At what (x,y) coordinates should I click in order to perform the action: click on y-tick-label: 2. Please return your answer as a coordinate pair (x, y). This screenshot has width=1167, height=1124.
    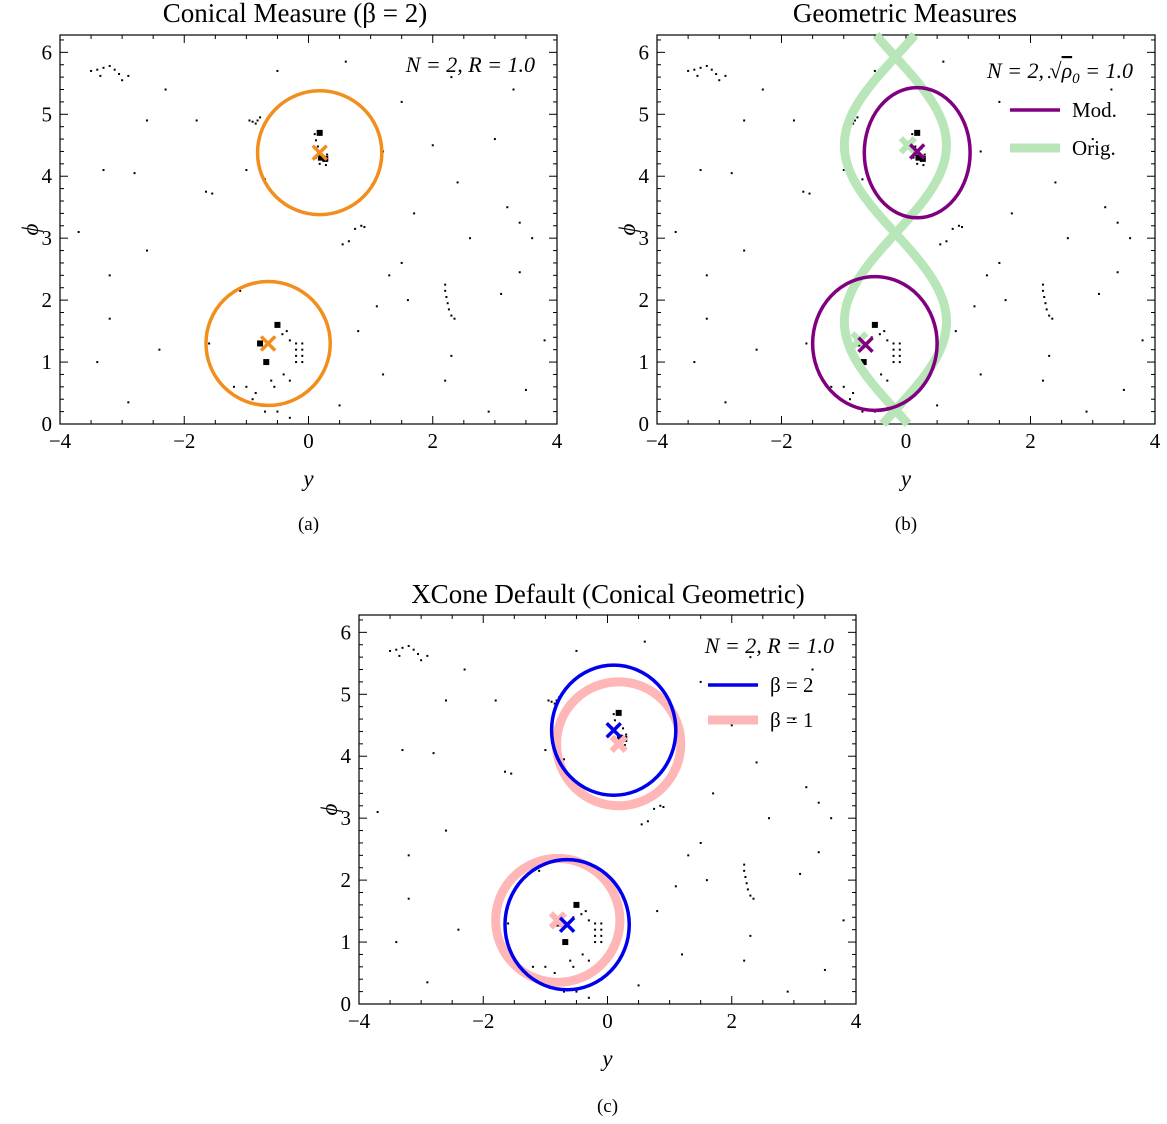
    Looking at the image, I should click on (644, 300).